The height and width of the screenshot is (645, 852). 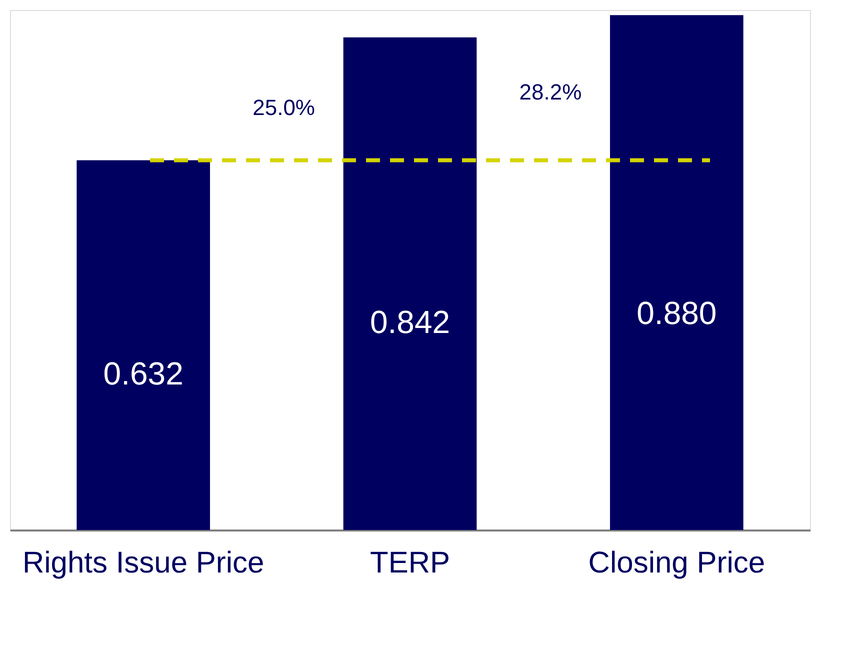 I want to click on x-tick-label: TERP, so click(x=410, y=563).